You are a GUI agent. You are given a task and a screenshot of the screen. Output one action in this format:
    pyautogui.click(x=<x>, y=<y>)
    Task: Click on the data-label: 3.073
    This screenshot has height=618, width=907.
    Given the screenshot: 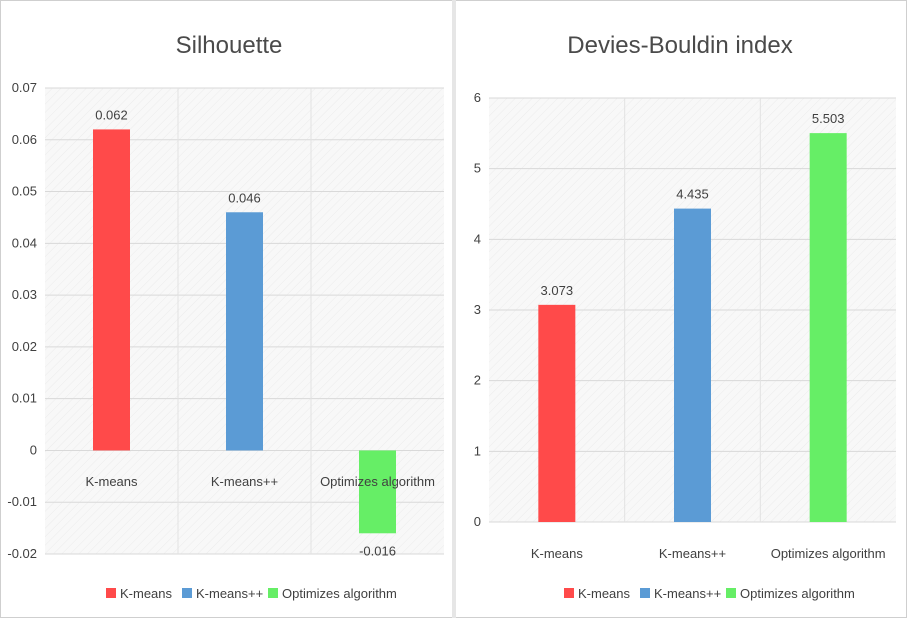 What is the action you would take?
    pyautogui.click(x=557, y=290)
    